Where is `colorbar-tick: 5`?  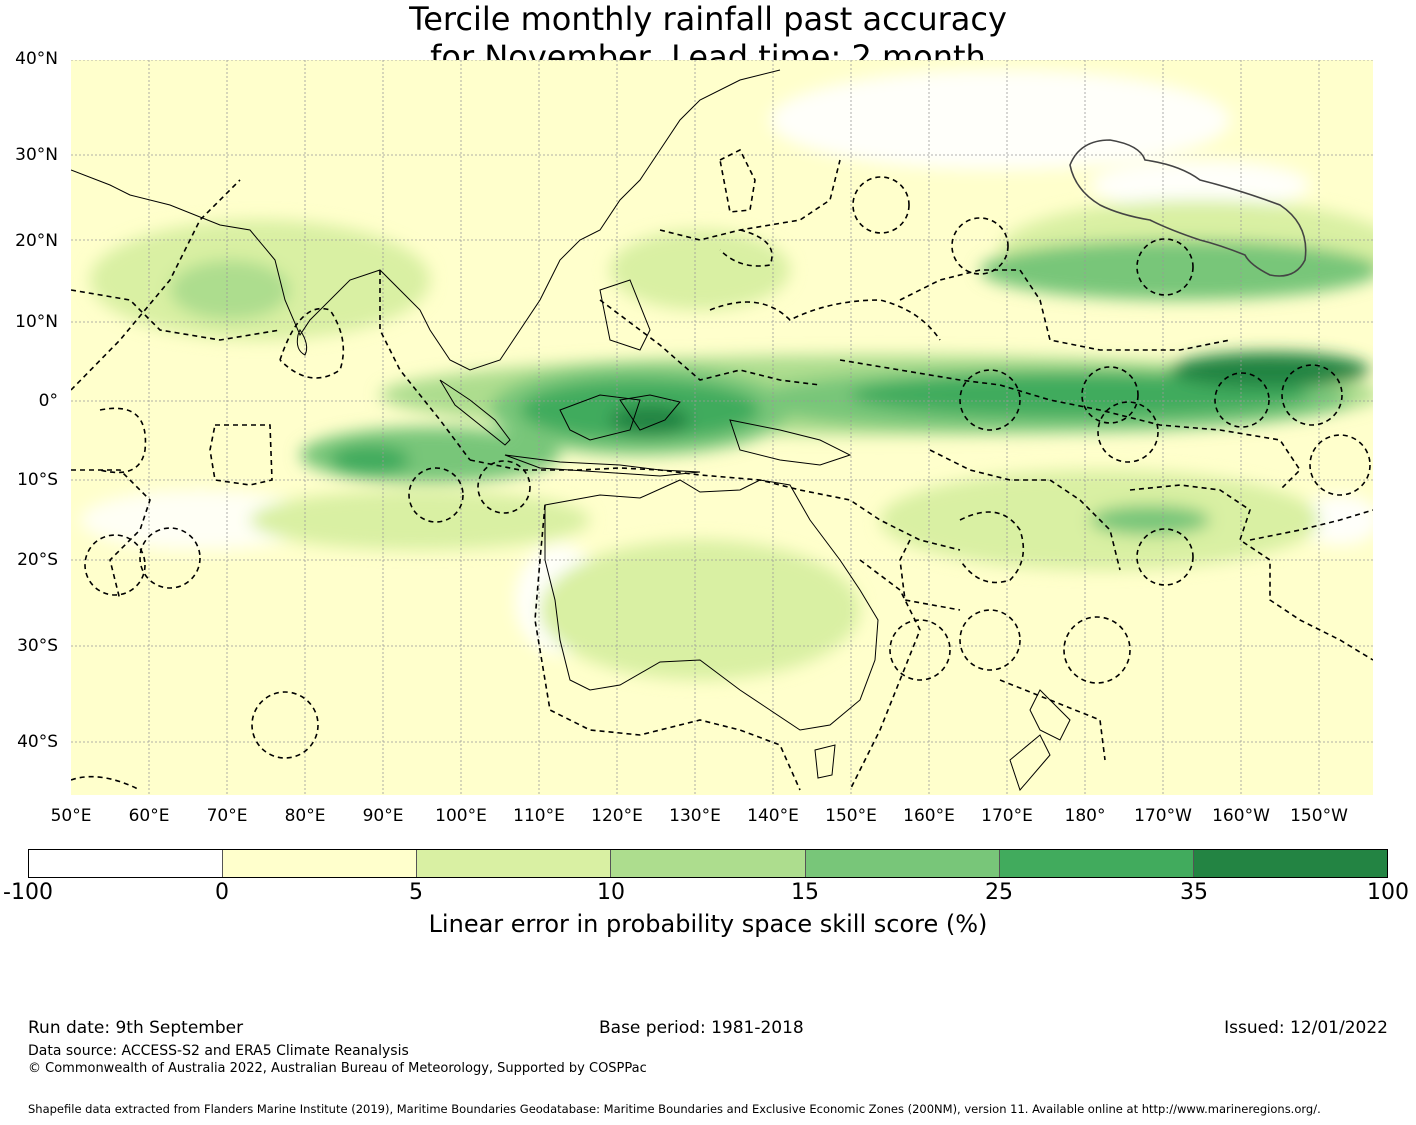 colorbar-tick: 5 is located at coordinates (416, 892).